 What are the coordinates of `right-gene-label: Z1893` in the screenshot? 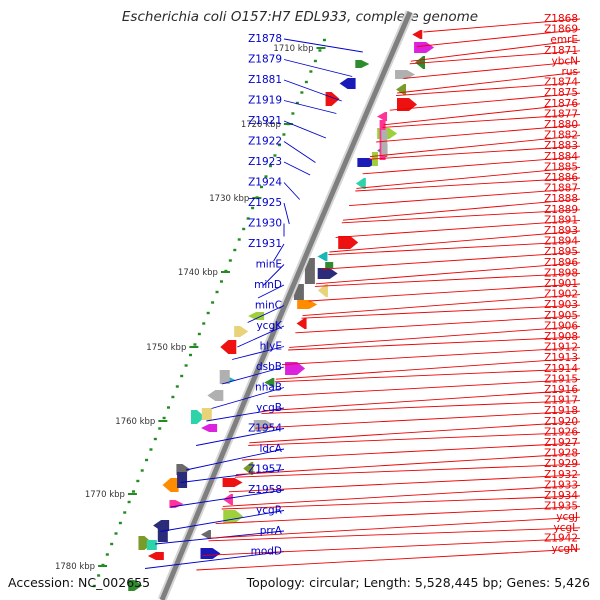 It's located at (561, 231).